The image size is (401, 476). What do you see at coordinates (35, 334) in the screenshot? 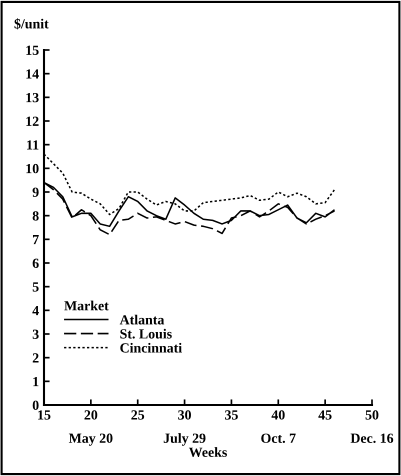
I see `y-tick-label: 3` at bounding box center [35, 334].